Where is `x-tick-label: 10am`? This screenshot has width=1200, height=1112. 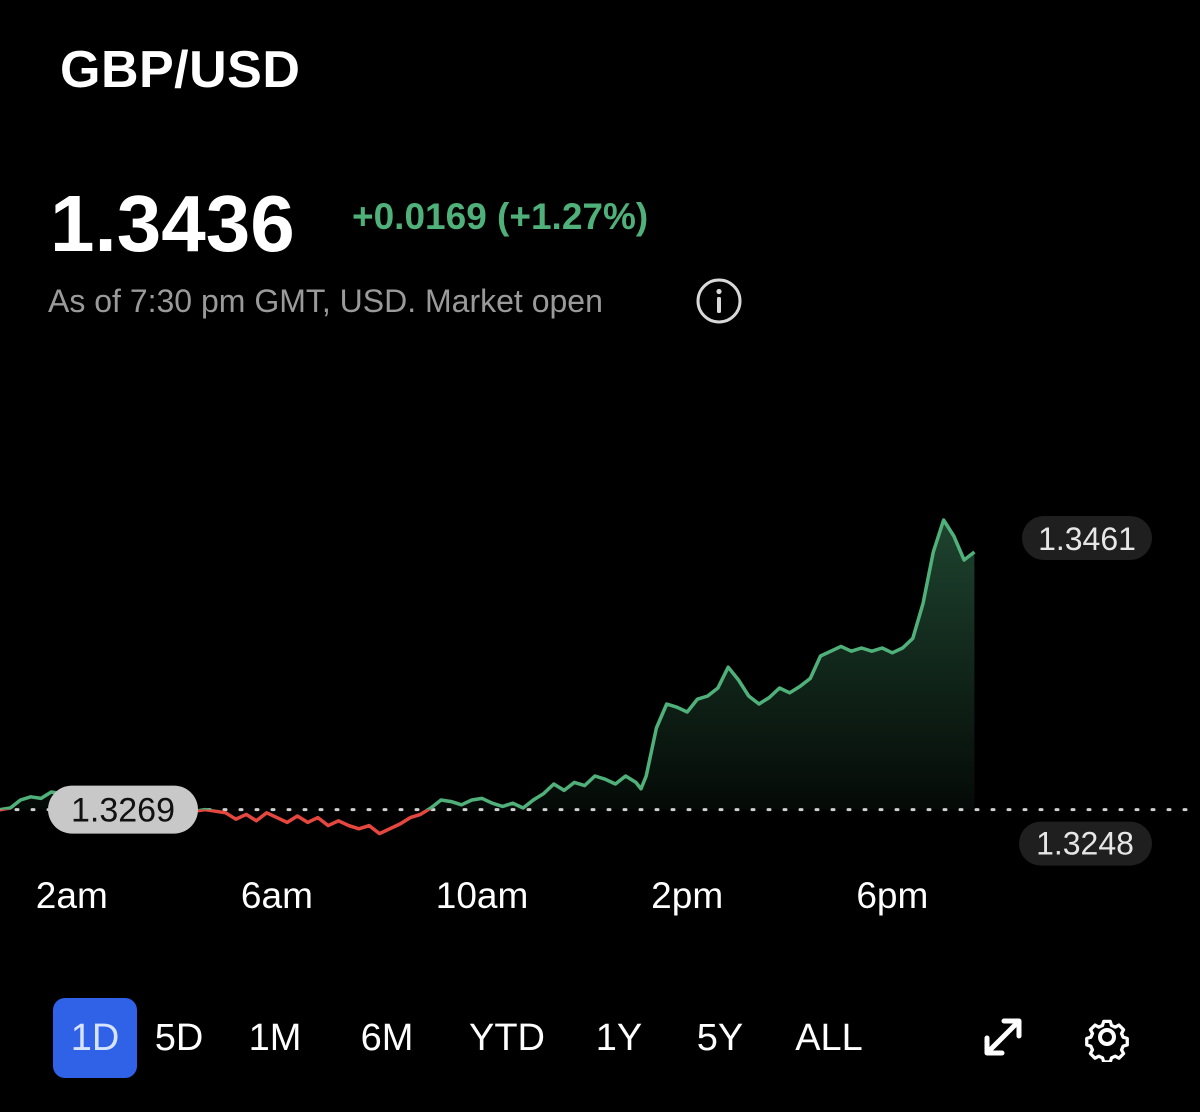 x-tick-label: 10am is located at coordinates (482, 895).